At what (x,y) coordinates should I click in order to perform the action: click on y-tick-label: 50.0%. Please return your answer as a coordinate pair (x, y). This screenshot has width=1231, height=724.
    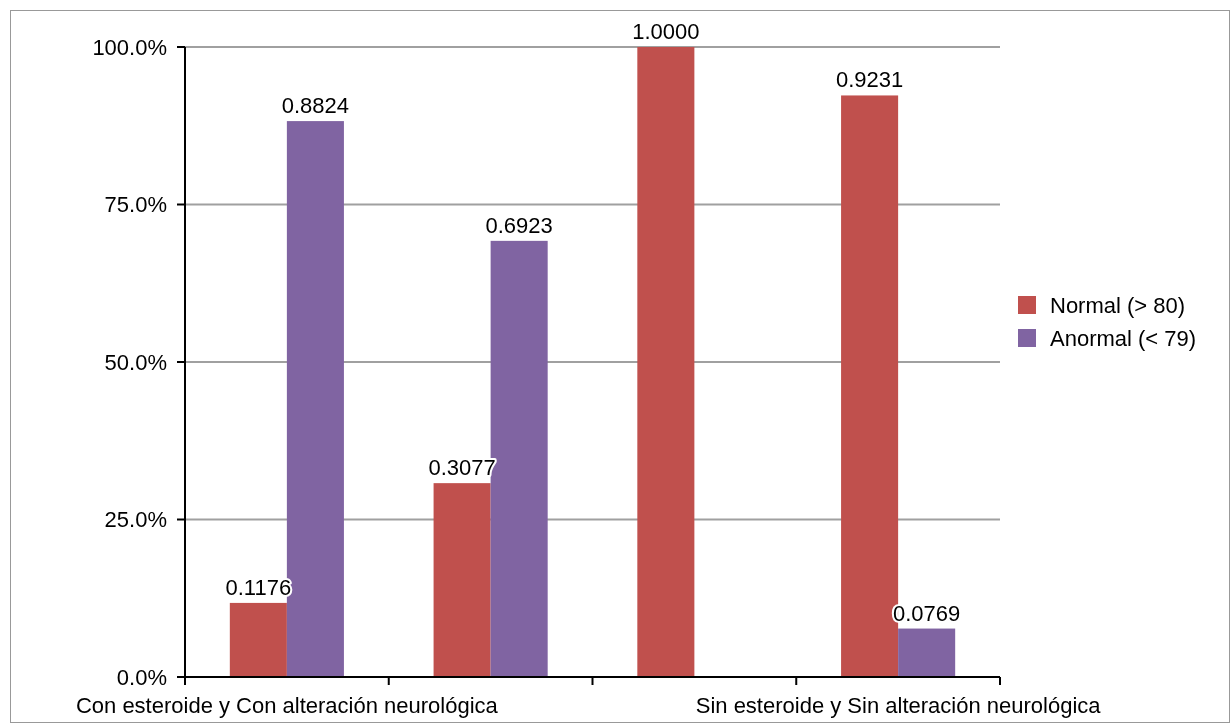
    Looking at the image, I should click on (135, 362).